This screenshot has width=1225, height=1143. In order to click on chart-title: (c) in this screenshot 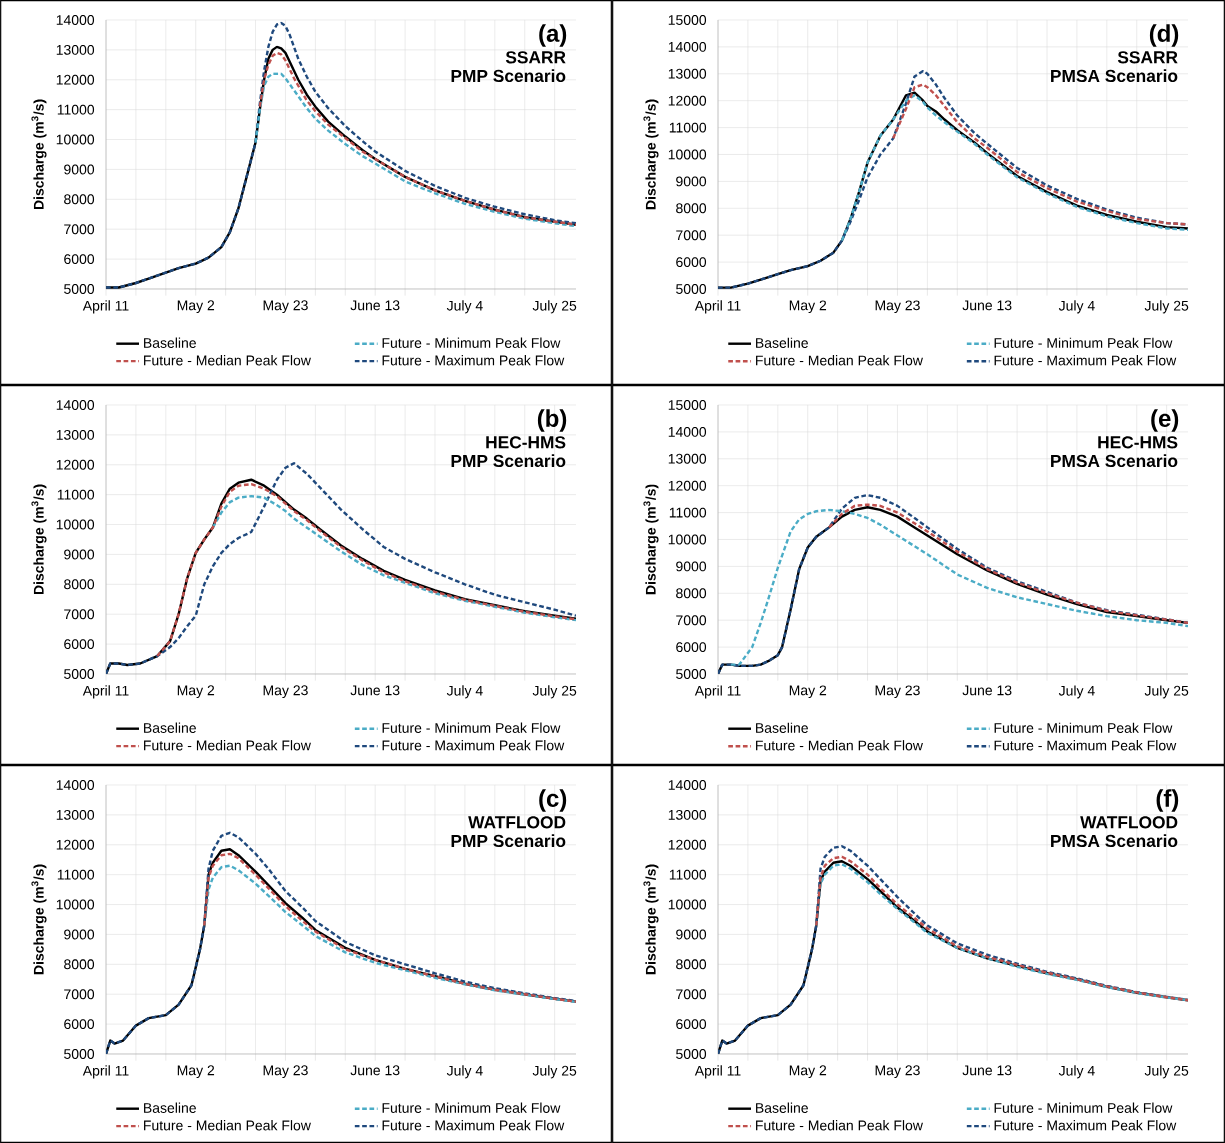, I will do `click(553, 800)`.